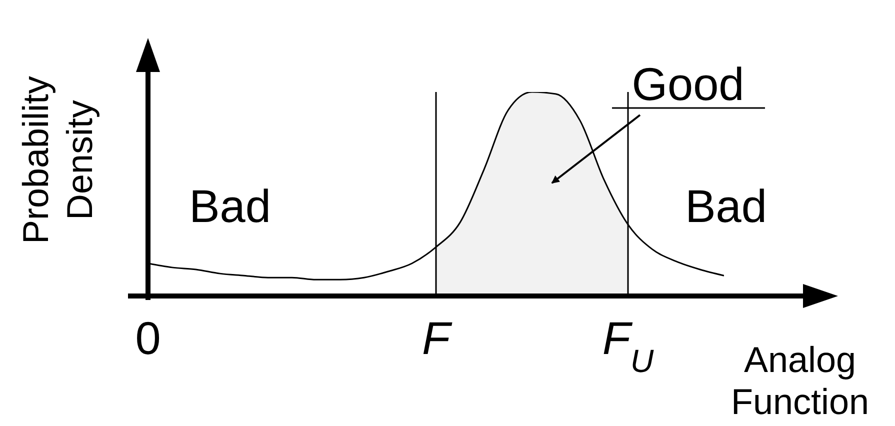  What do you see at coordinates (437, 338) in the screenshot?
I see `x-tick-label: F` at bounding box center [437, 338].